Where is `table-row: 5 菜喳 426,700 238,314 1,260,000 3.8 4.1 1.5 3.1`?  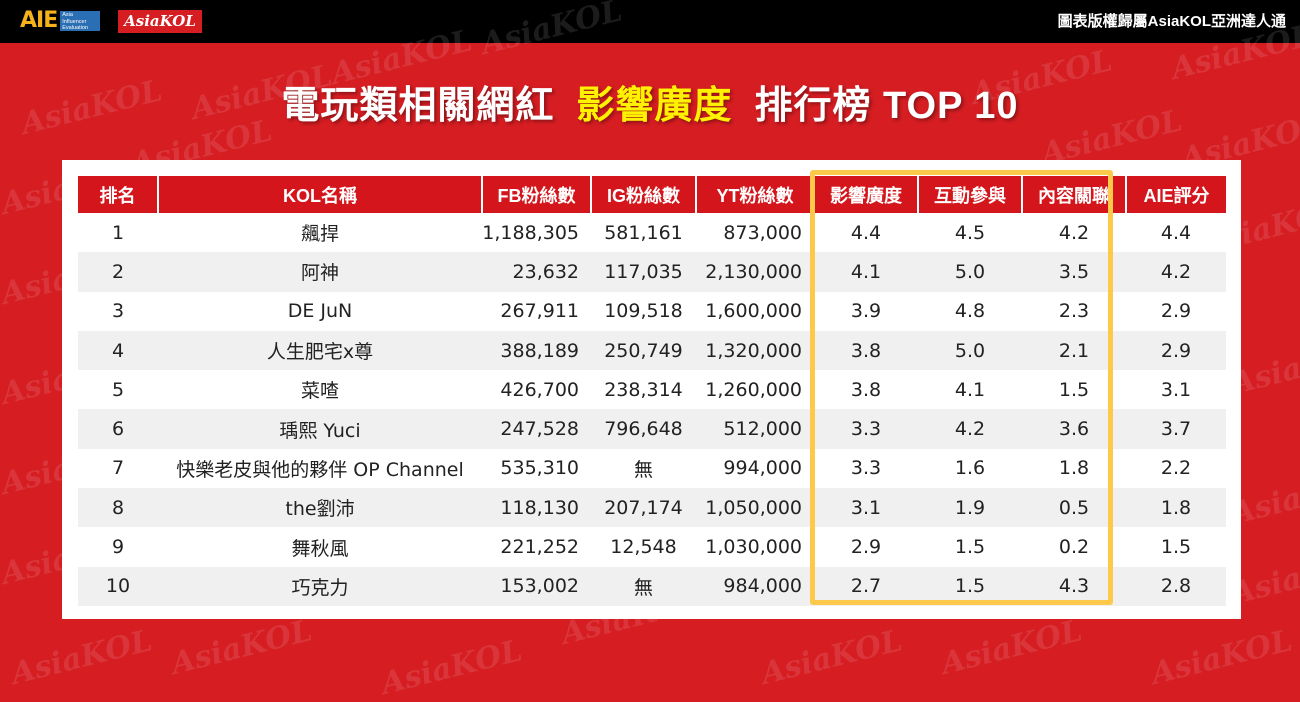
table-row: 5 菜喳 426,700 238,314 1,260,000 3.8 4.1 1.5 3.1 is located at coordinates (652, 390).